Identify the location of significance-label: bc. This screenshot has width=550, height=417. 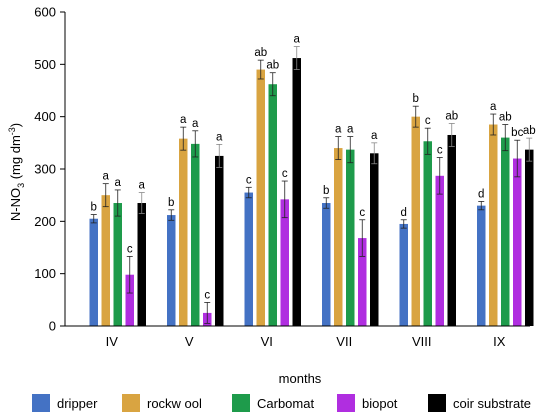
(517, 133).